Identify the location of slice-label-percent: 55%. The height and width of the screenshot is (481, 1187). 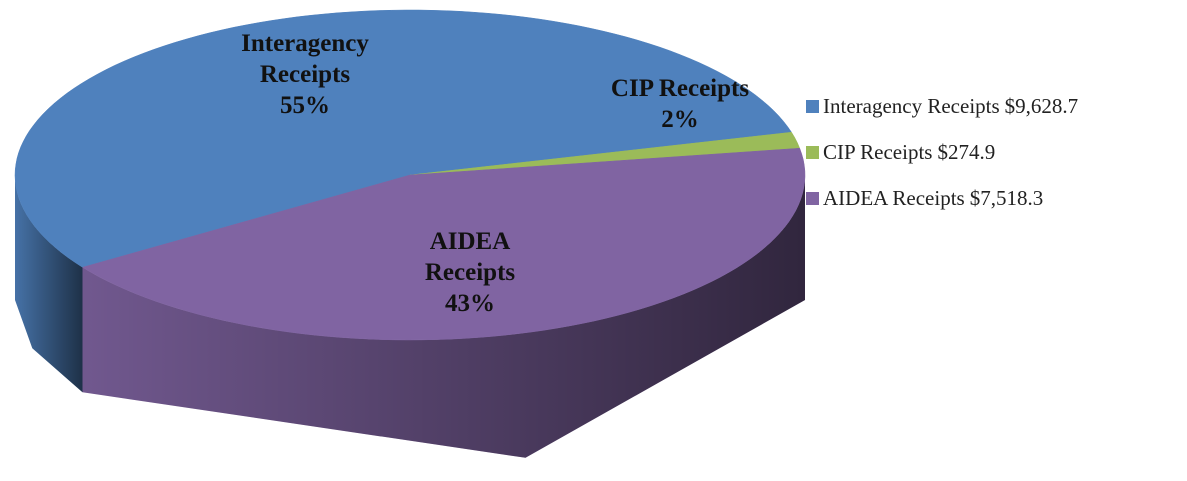
(305, 105).